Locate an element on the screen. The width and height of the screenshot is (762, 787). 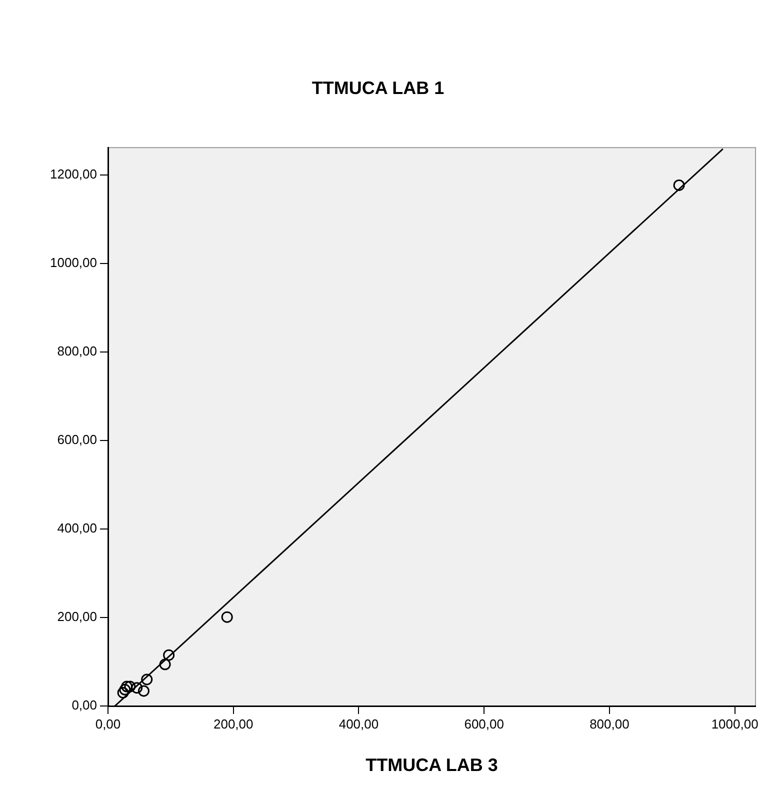
x-tick-label: 600,00 is located at coordinates (484, 724).